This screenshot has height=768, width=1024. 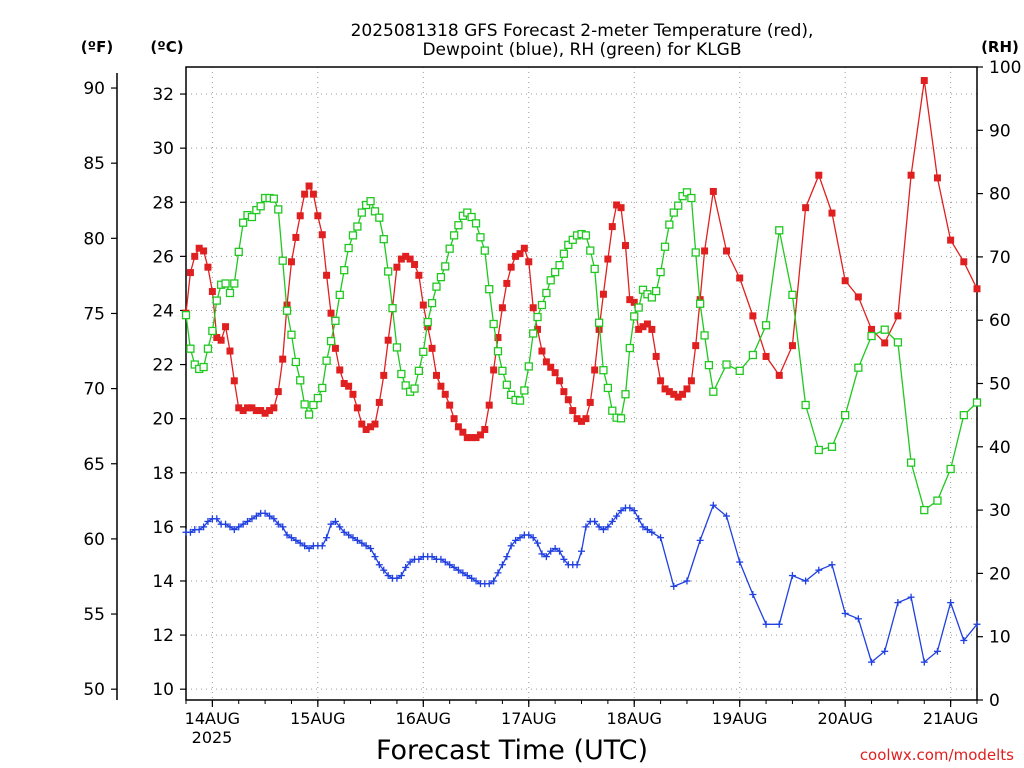 I want to click on fahrenheit-unit-label: (ºF), so click(x=97, y=47).